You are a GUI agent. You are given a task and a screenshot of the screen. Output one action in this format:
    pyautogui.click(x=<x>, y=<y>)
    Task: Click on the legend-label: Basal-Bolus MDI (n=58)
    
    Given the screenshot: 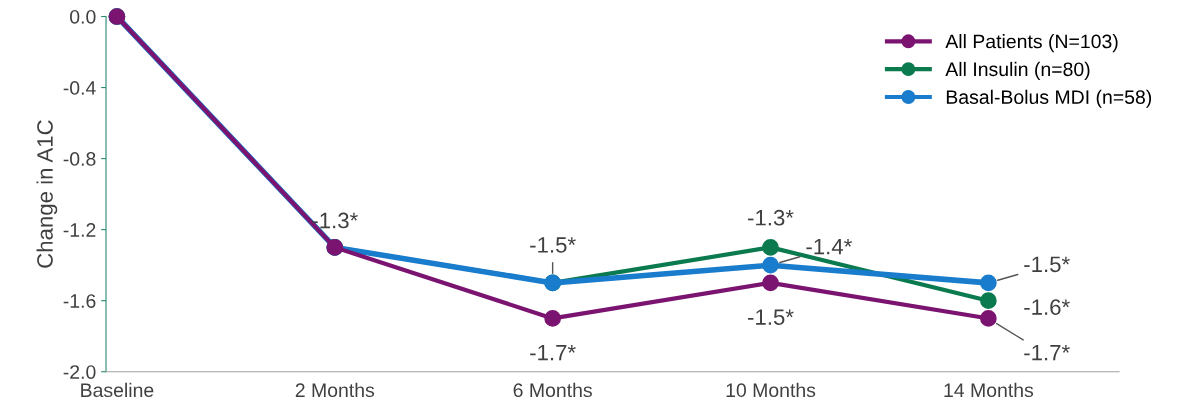 What is the action you would take?
    pyautogui.click(x=1049, y=98)
    